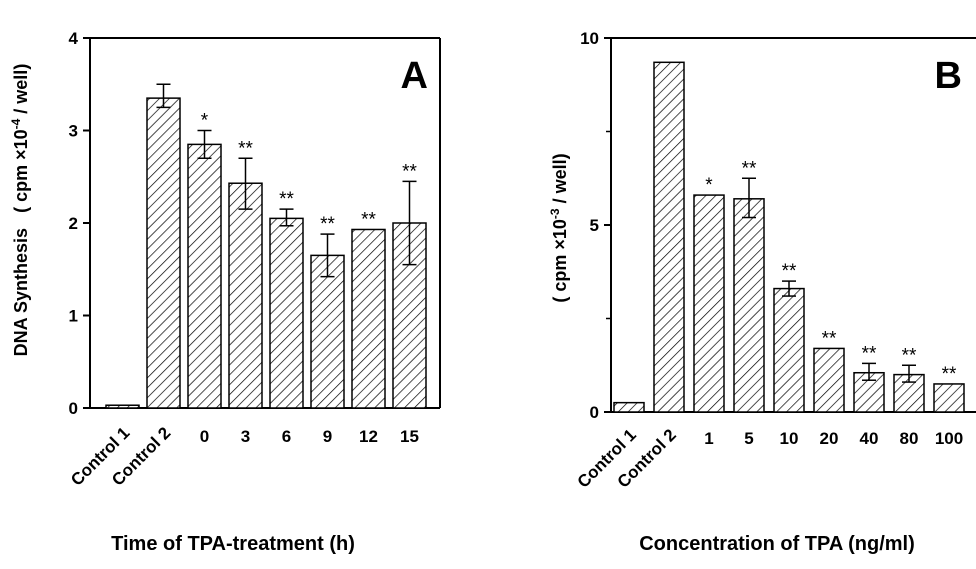 This screenshot has height=569, width=976. Describe the element at coordinates (414, 76) in the screenshot. I see `panel-a-letter: A` at that location.